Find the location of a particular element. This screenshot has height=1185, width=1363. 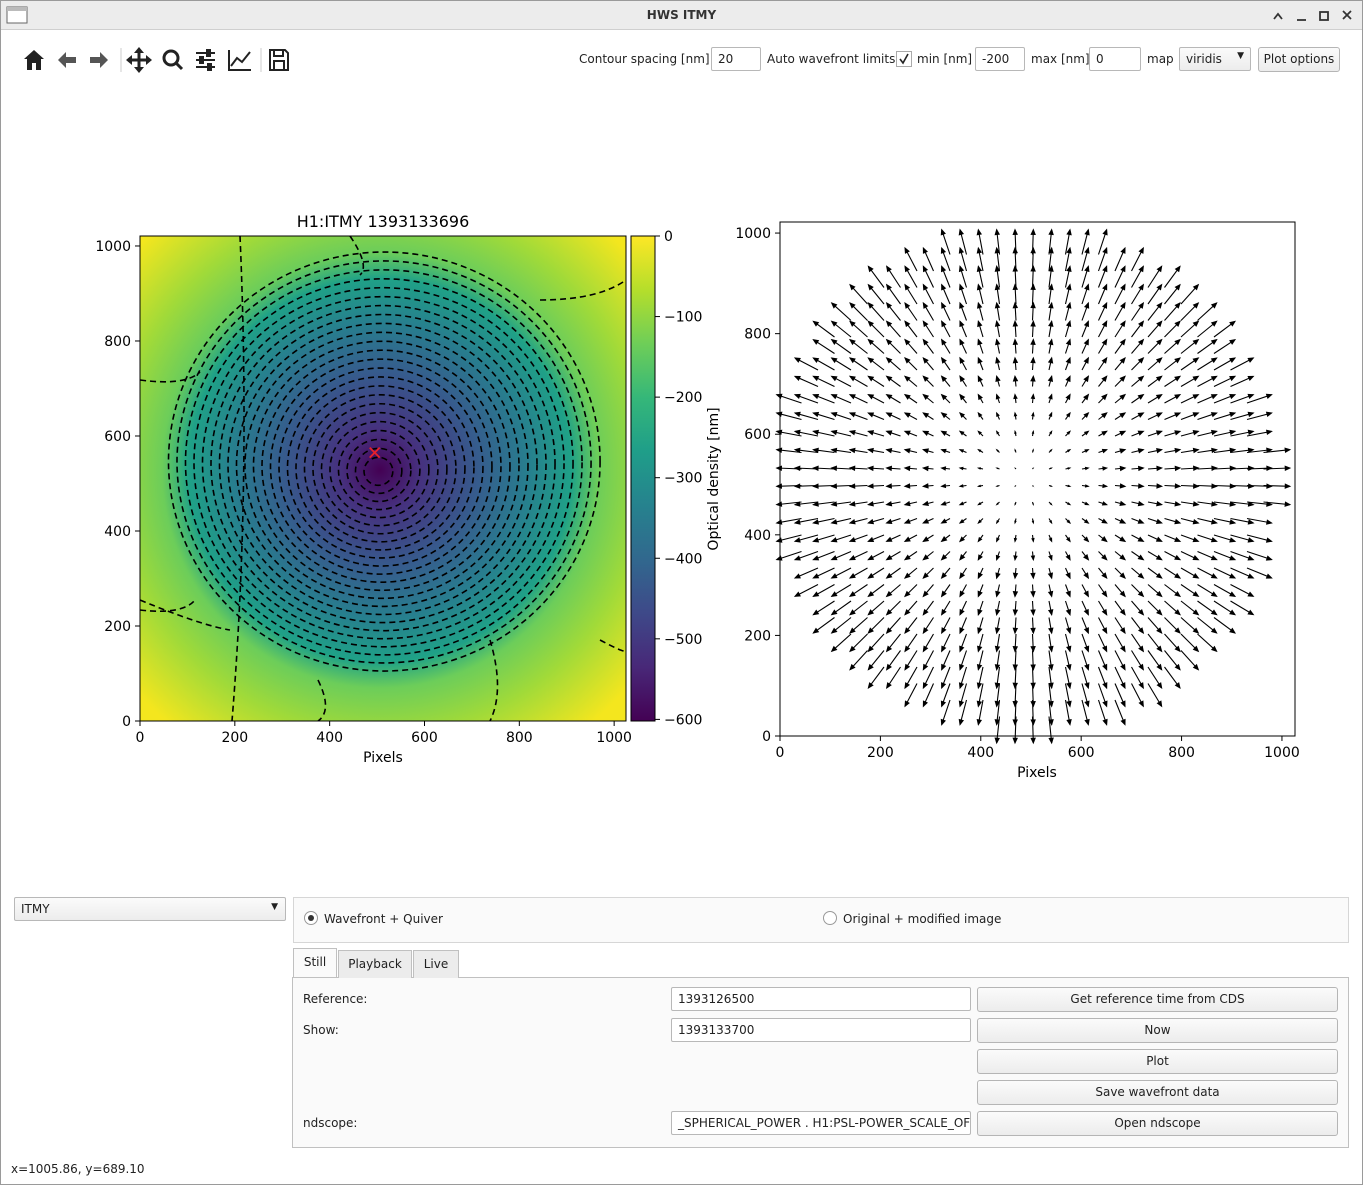

button: Open ndscope is located at coordinates (1157, 1123).